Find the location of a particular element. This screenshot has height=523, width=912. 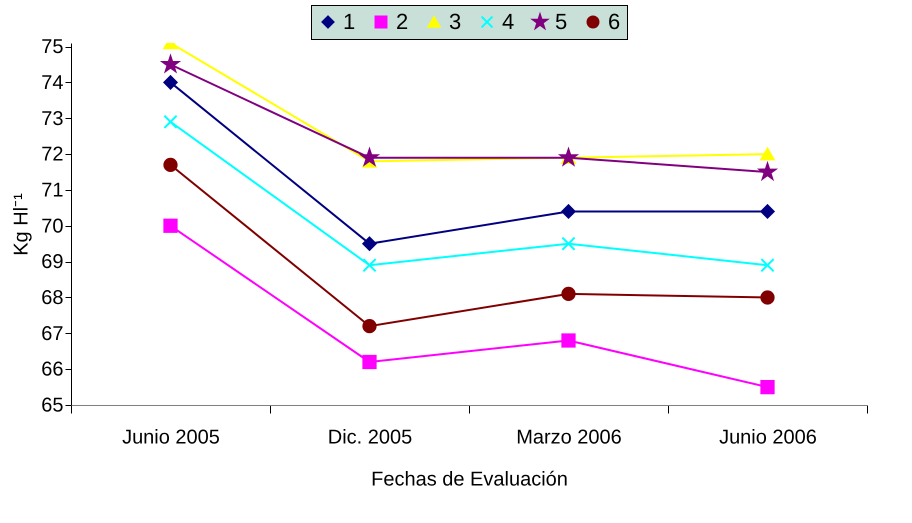

y-tick-label: 74 is located at coordinates (52, 83).